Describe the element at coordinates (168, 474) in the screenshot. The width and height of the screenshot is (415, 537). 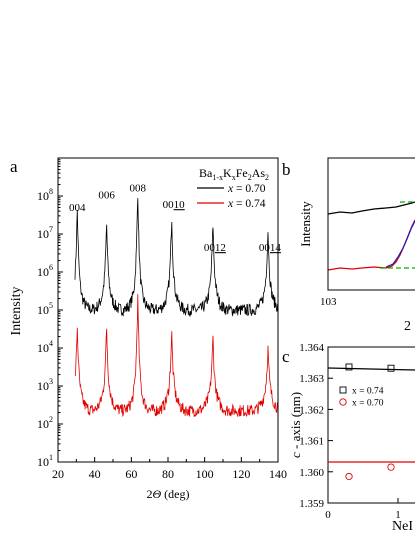
I see `x-tick-label: 80` at that location.